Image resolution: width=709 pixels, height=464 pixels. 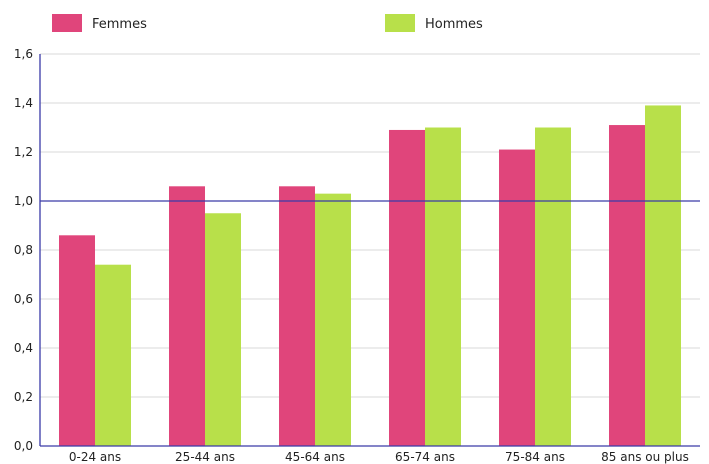 I want to click on y-tick-label: 1,4, so click(x=23, y=103).